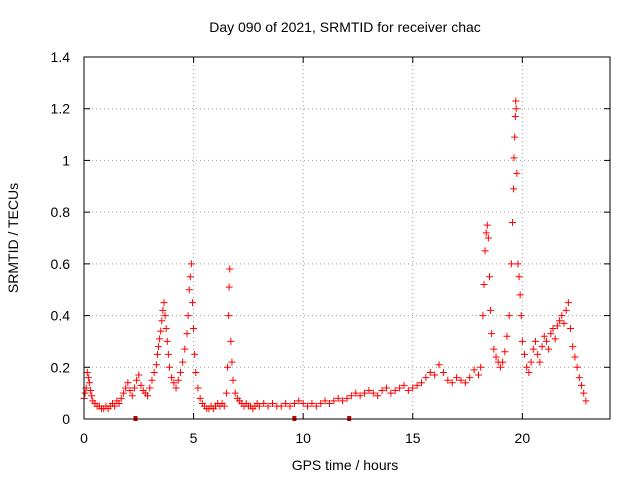 The image size is (640, 480). What do you see at coordinates (66, 160) in the screenshot?
I see `y-tick-label: 1` at bounding box center [66, 160].